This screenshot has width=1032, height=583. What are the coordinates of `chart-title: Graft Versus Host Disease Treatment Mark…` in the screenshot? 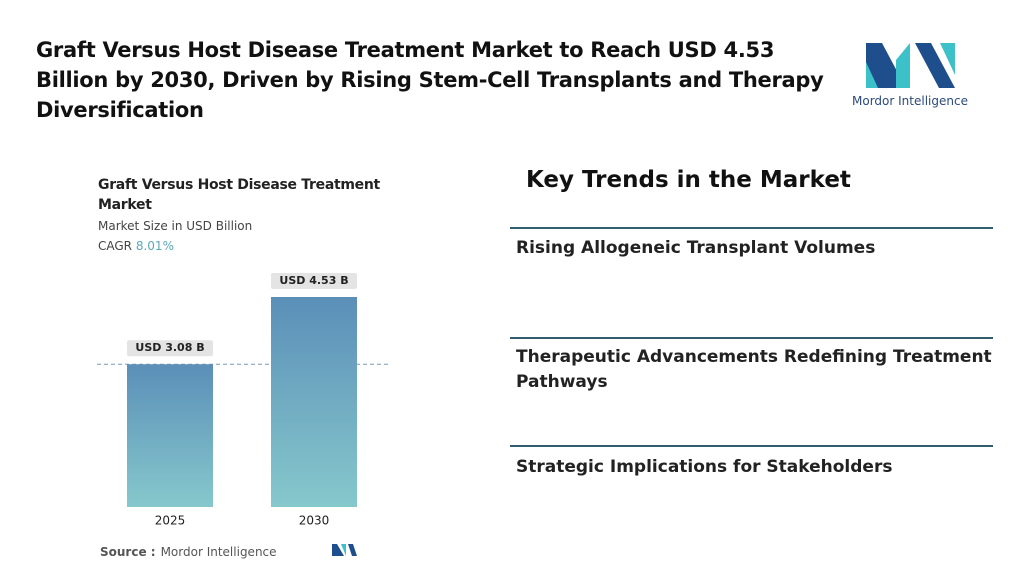 It's located at (239, 195).